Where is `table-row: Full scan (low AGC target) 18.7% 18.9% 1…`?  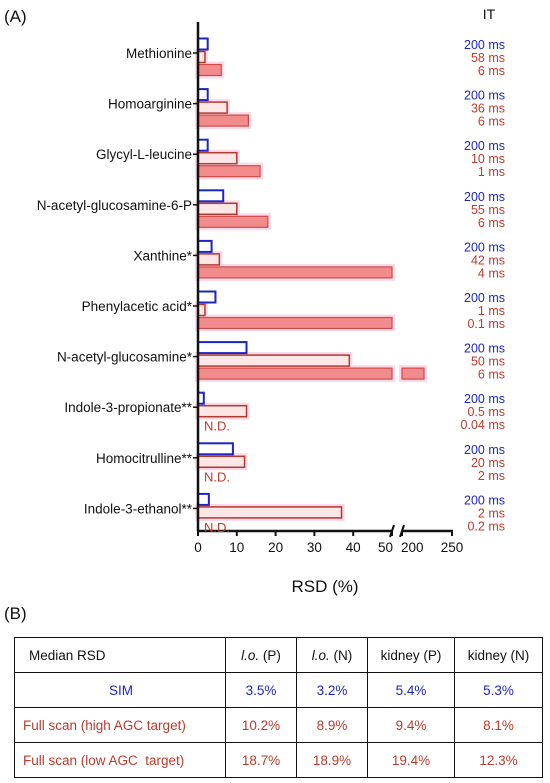 table-row: Full scan (low AGC target) 18.7% 18.9% 1… is located at coordinates (278, 760).